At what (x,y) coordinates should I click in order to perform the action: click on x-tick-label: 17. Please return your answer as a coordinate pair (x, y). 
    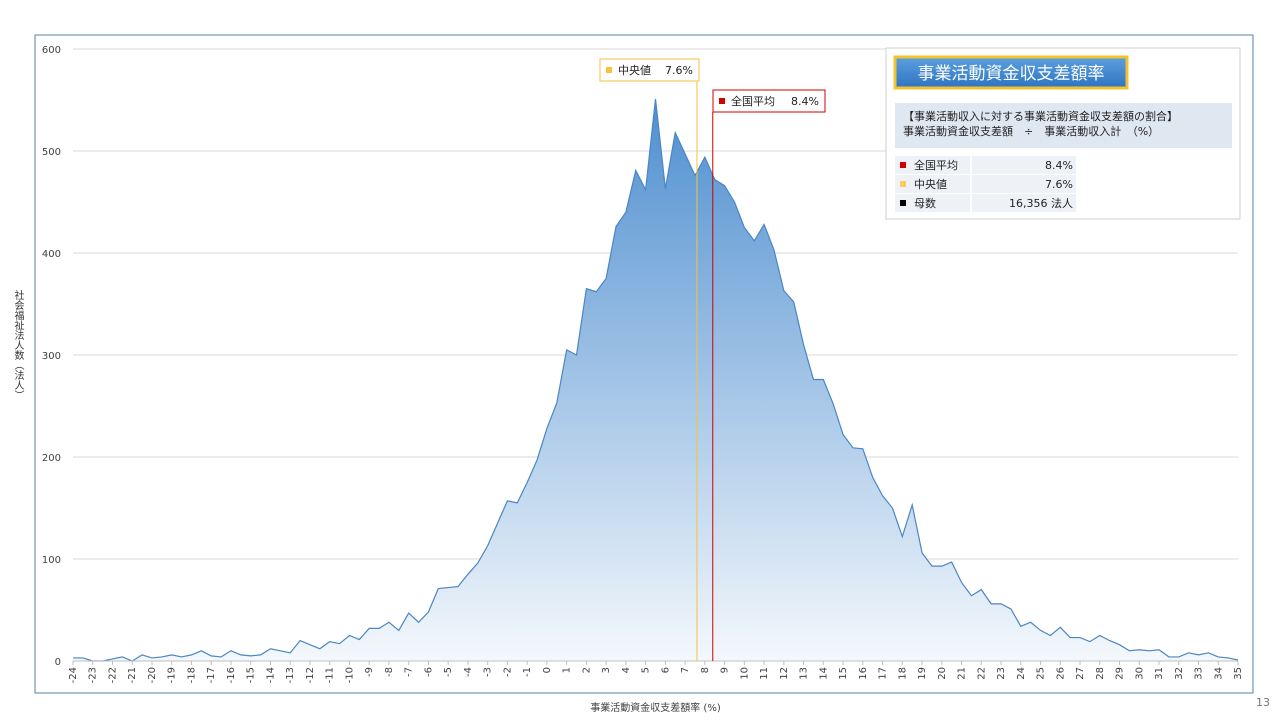
    Looking at the image, I should click on (883, 673).